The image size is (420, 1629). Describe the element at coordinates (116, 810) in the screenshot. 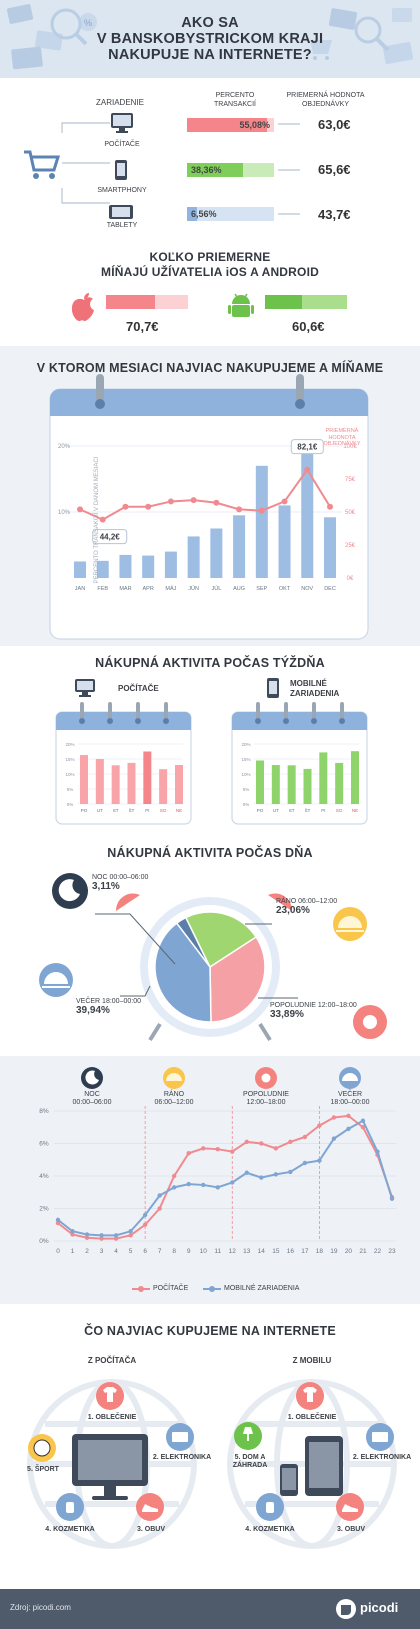

I see `weekly-x-tick: ST` at that location.